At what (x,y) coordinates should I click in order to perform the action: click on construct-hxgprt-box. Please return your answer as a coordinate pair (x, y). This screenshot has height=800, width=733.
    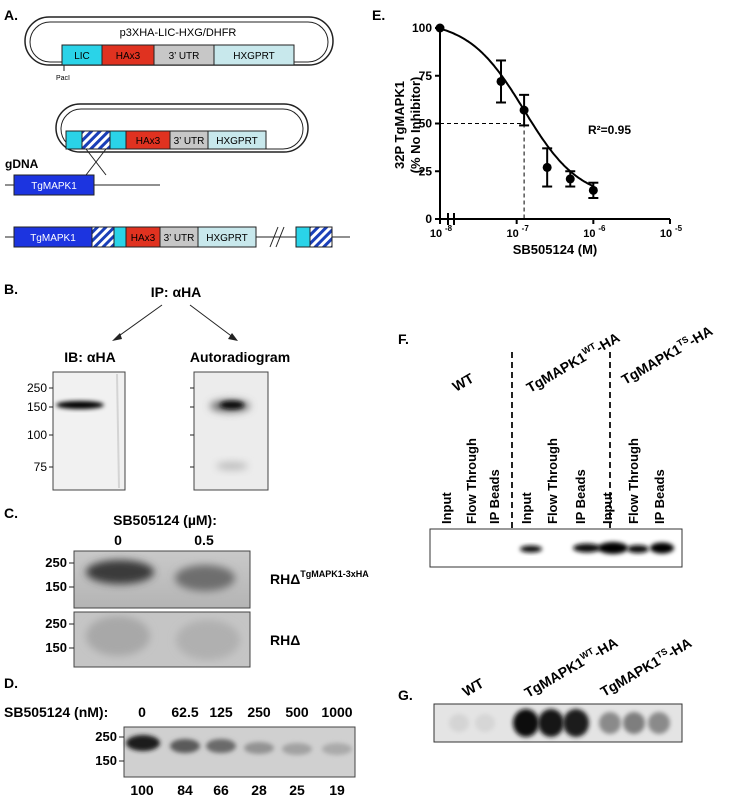
    Looking at the image, I should click on (237, 140).